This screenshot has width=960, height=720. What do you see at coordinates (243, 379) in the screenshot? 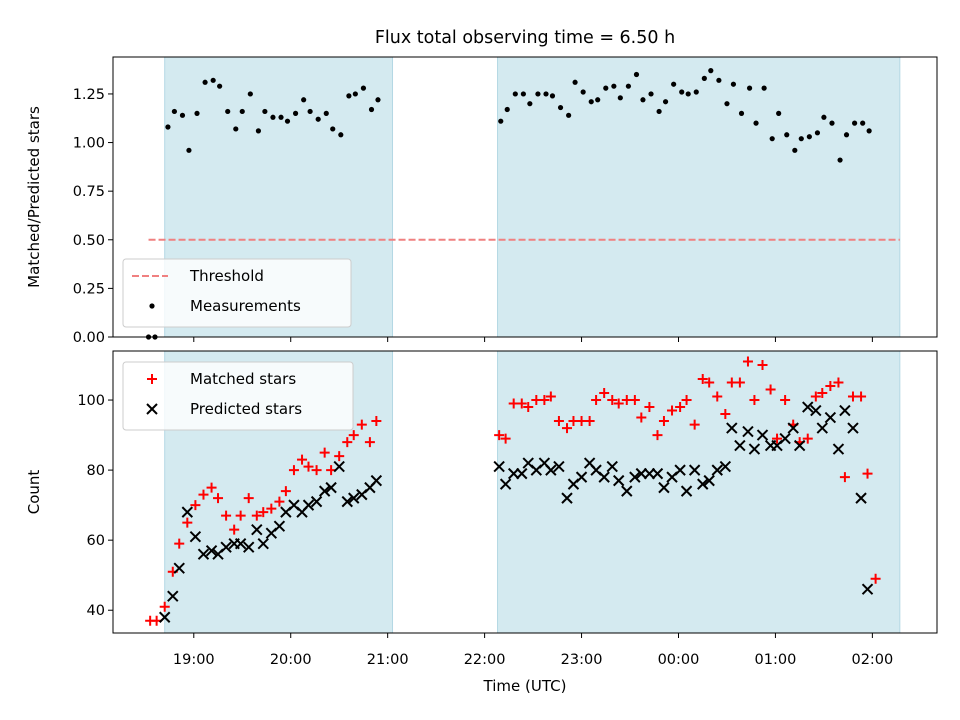
I see `legend-label: Matched stars` at bounding box center [243, 379].